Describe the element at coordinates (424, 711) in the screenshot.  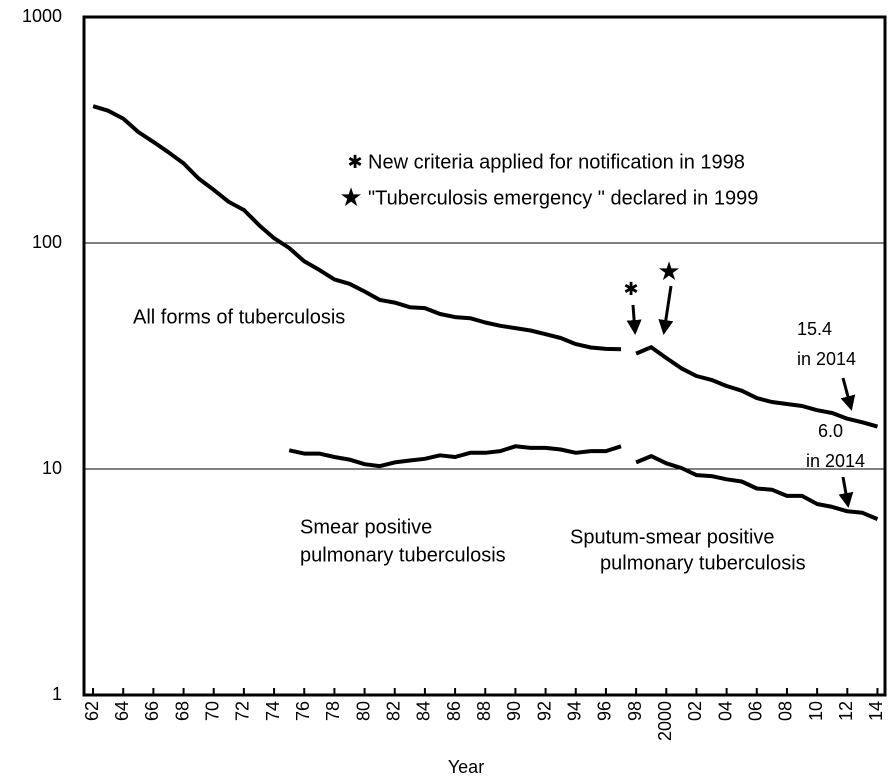
I see `x-tick-label: 84` at that location.